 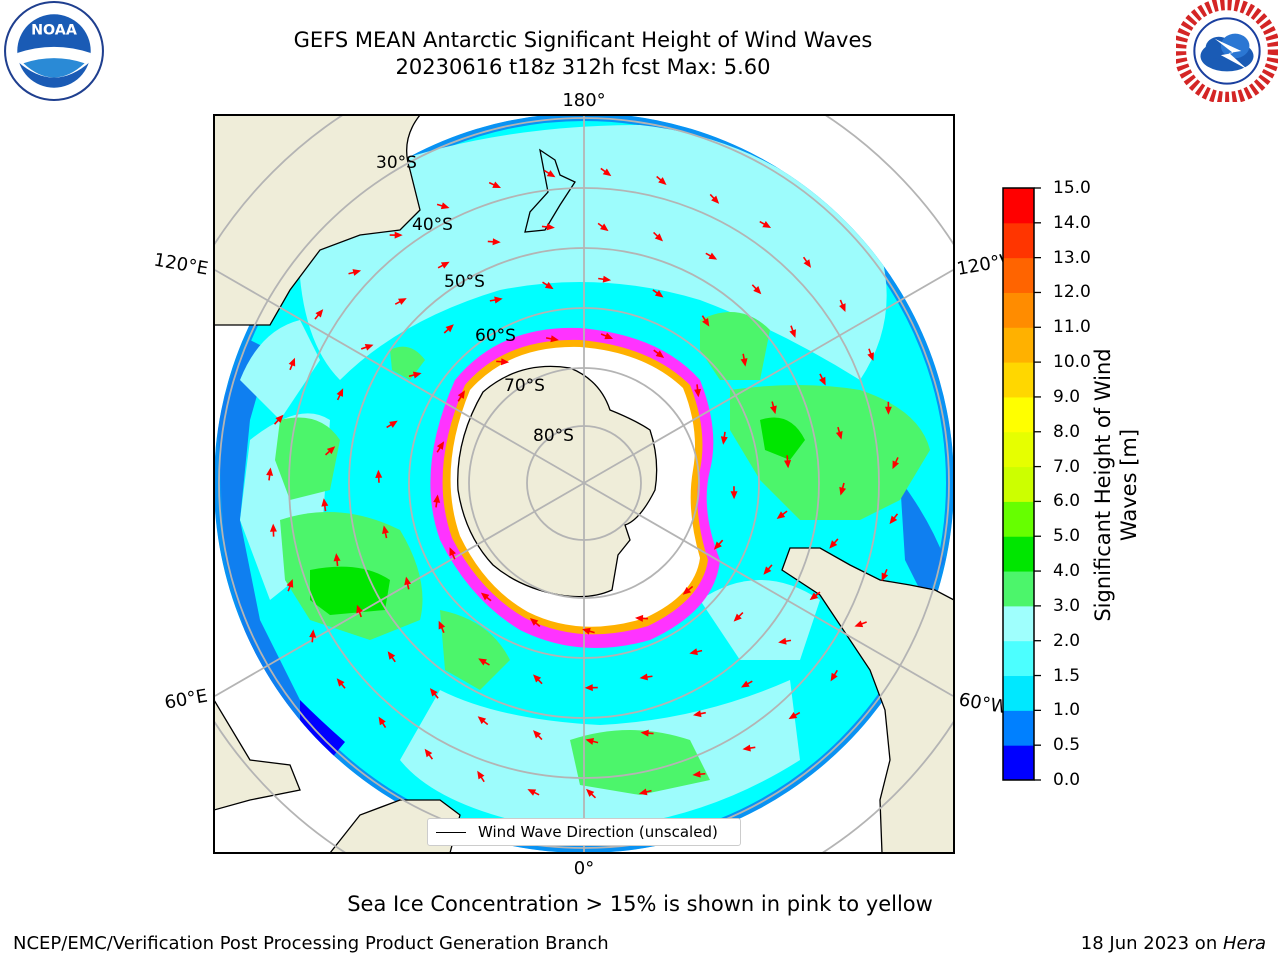 What do you see at coordinates (54, 31) in the screenshot?
I see `noaa-logo-text: NOAA` at bounding box center [54, 31].